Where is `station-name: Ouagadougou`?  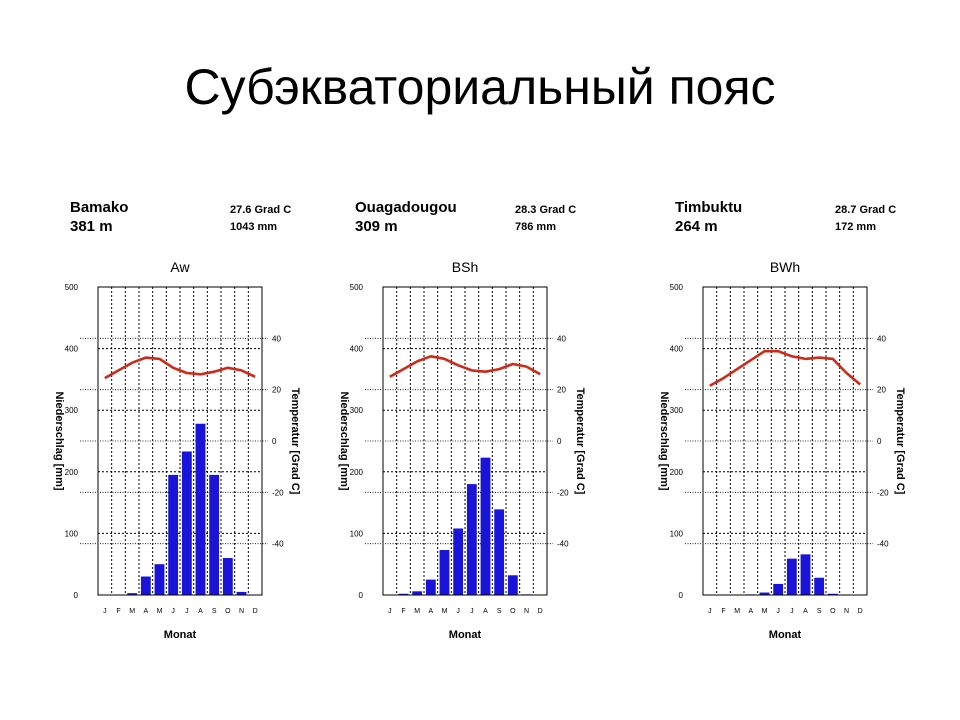
station-name: Ouagadougou is located at coordinates (406, 207).